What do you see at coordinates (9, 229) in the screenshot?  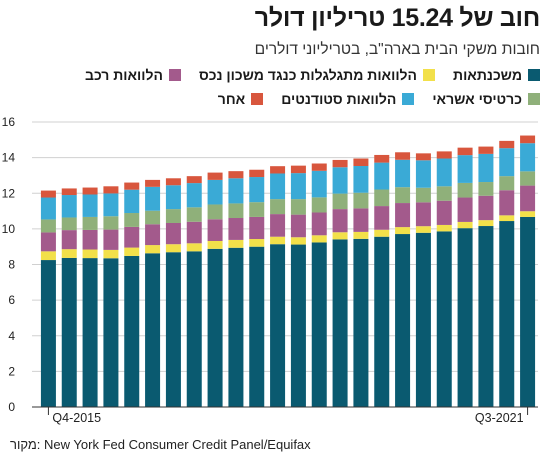 I see `y-tick-label: 10` at bounding box center [9, 229].